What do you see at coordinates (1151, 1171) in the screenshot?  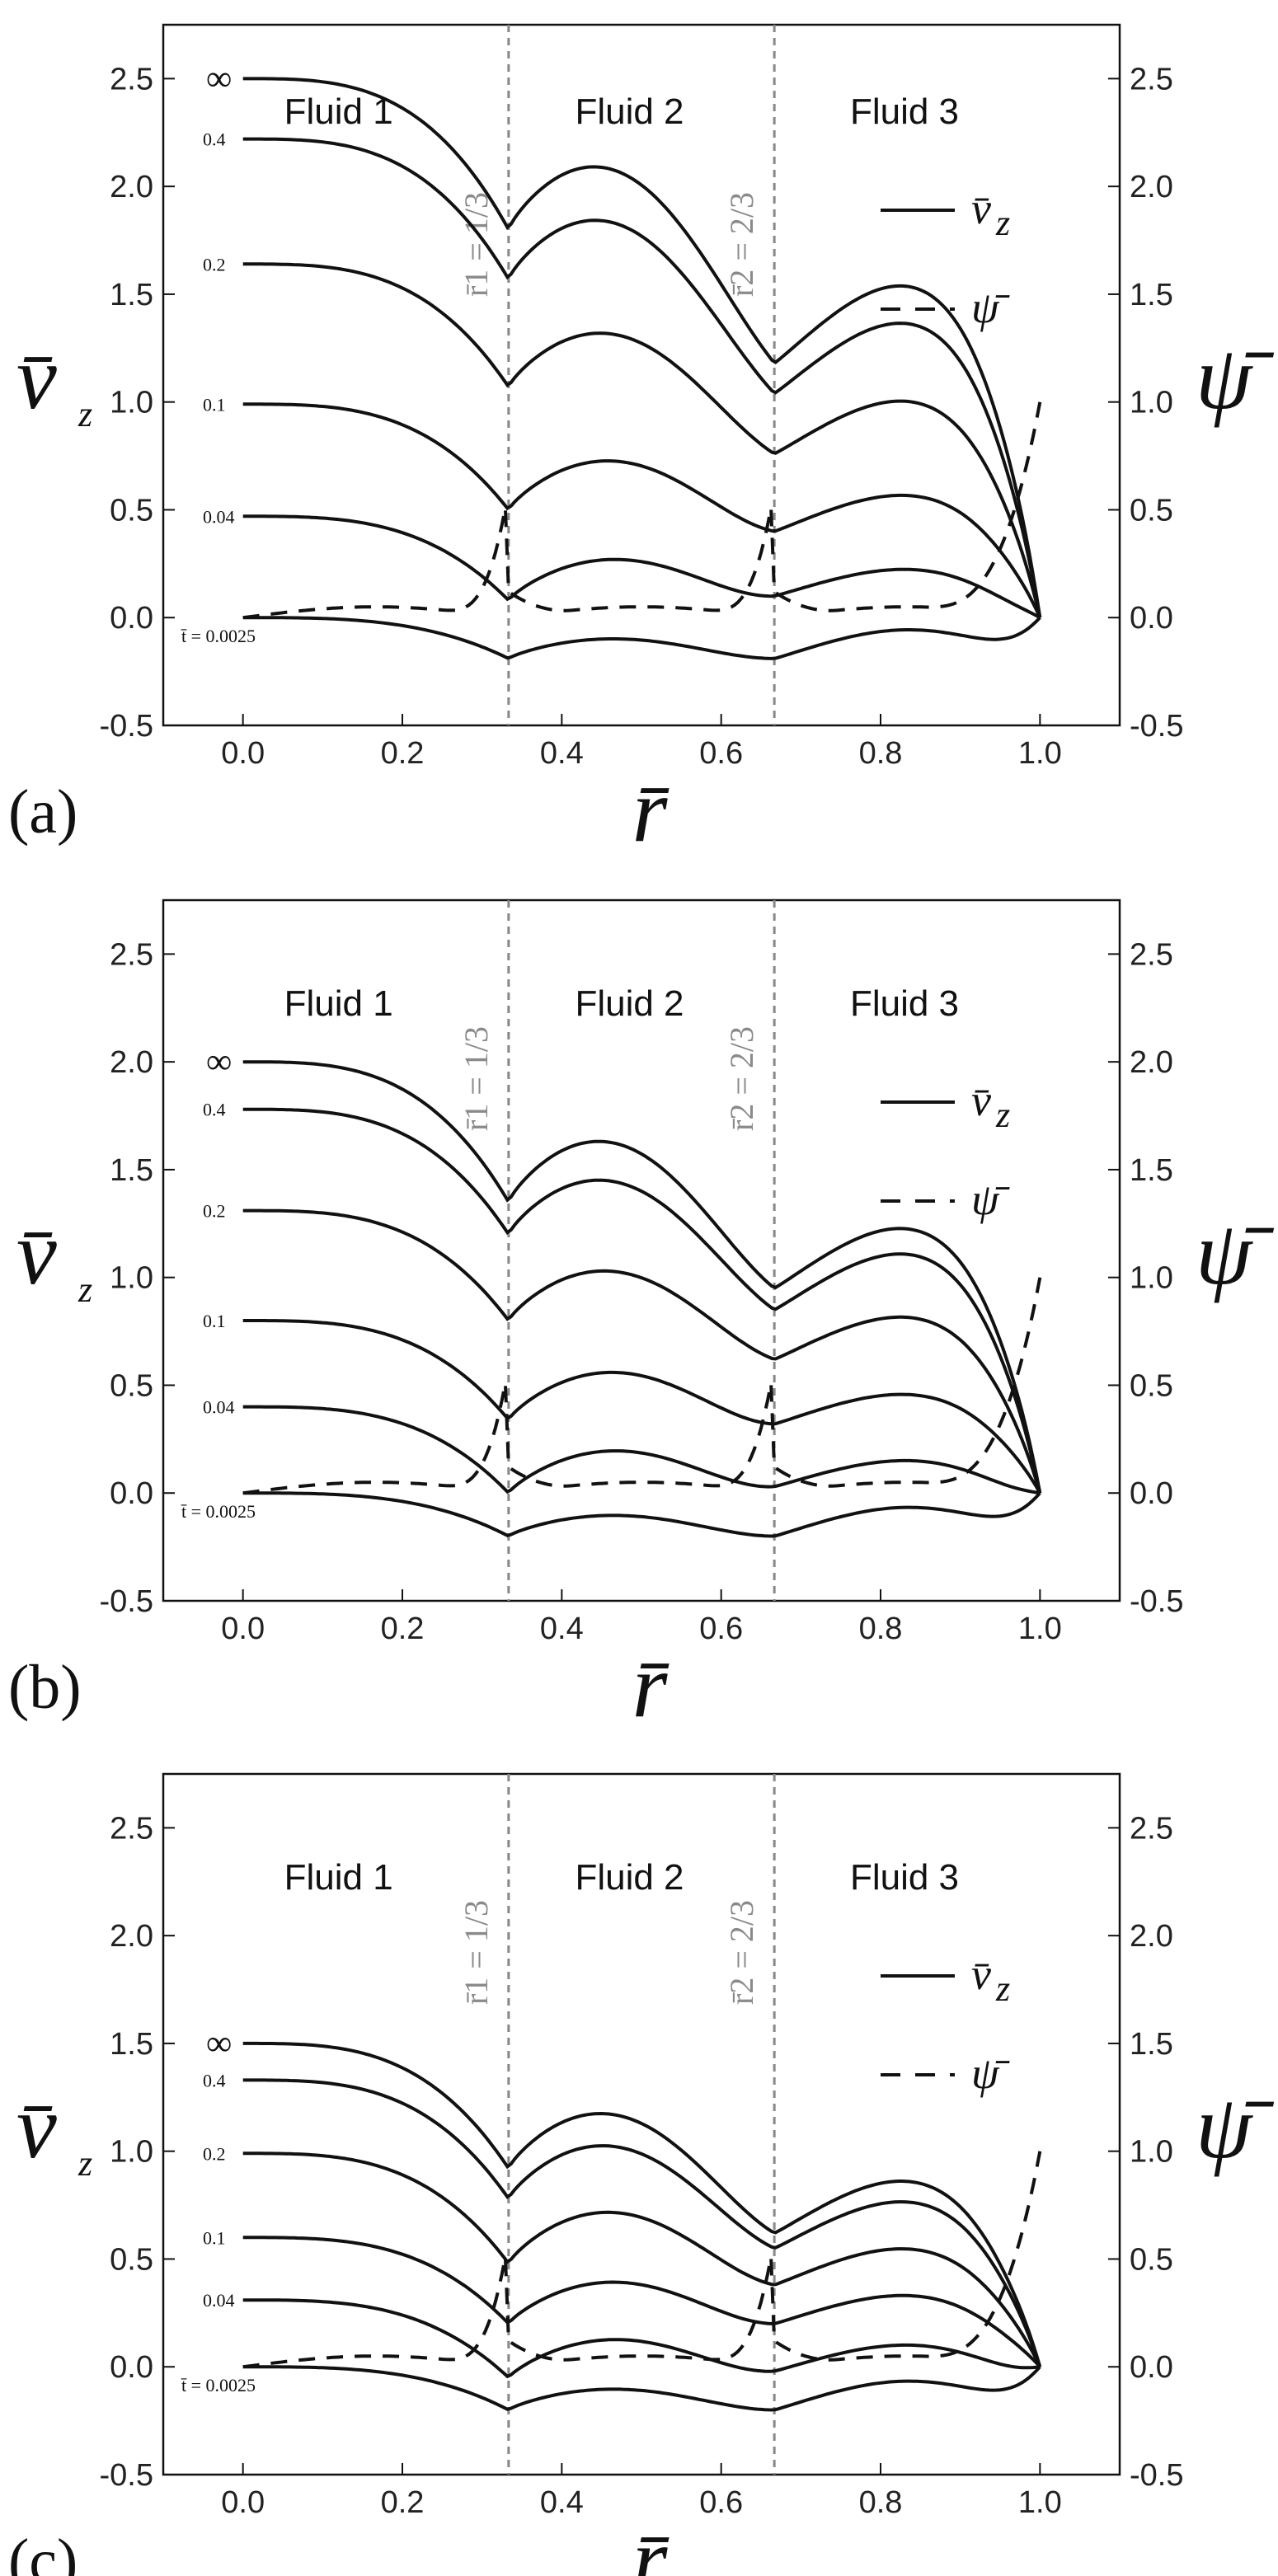 I see `y-tick-label-right: 1.5` at bounding box center [1151, 1171].